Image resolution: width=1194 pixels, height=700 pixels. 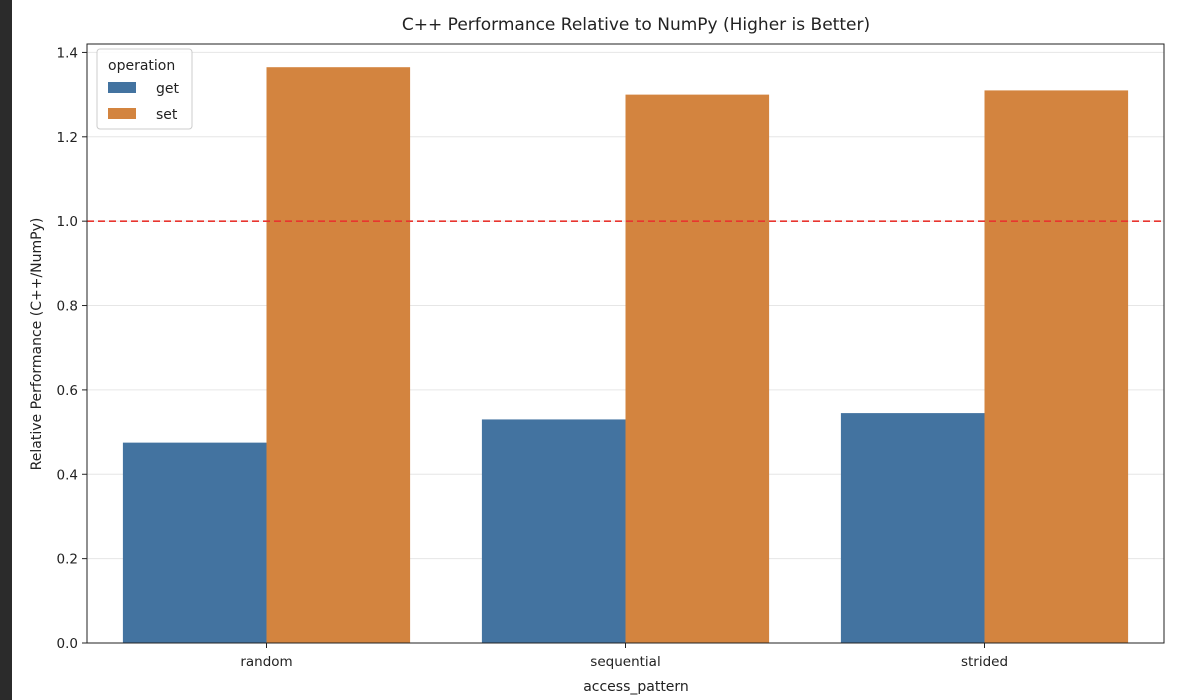 I want to click on x-axis-label: access_pattern, so click(x=636, y=687).